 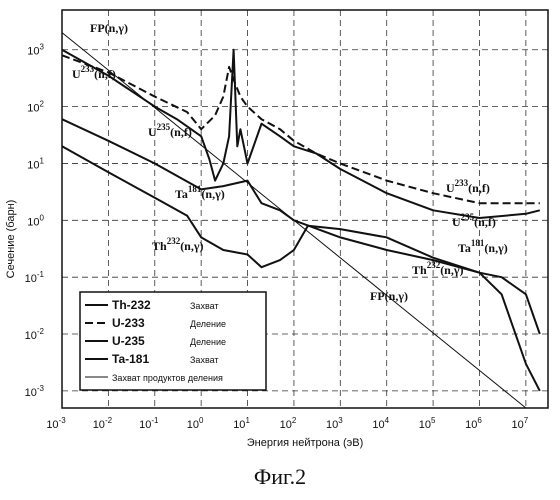 What do you see at coordinates (35, 50) in the screenshot?
I see `y-tick-label: 10³` at bounding box center [35, 50].